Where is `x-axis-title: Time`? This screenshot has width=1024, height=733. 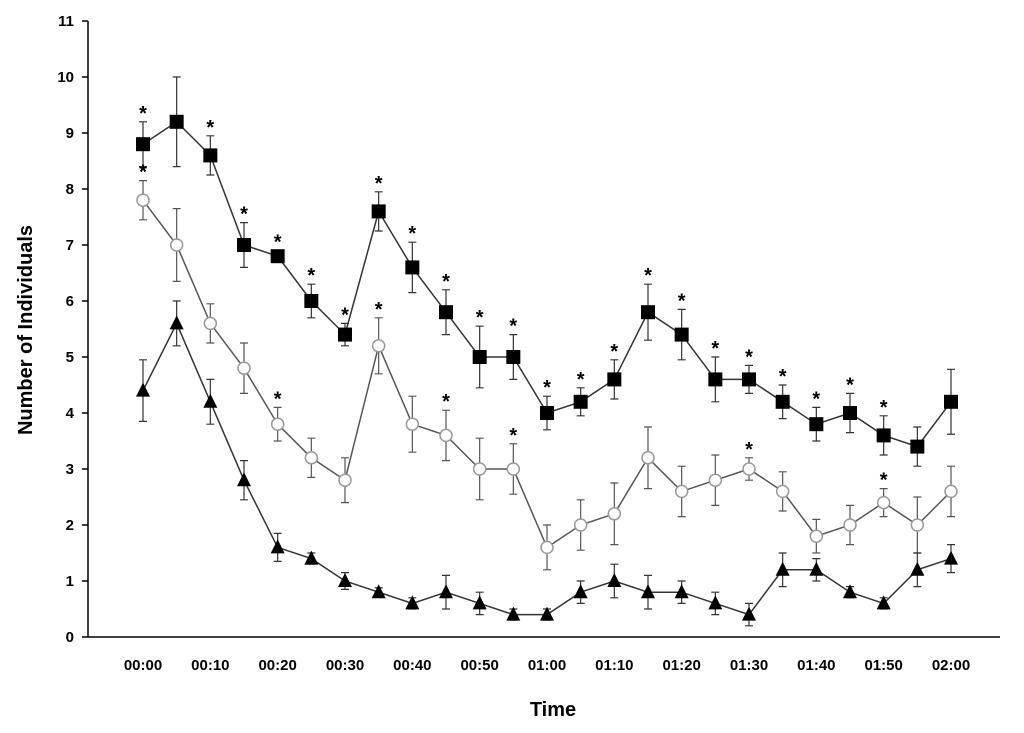 x-axis-title: Time is located at coordinates (553, 710).